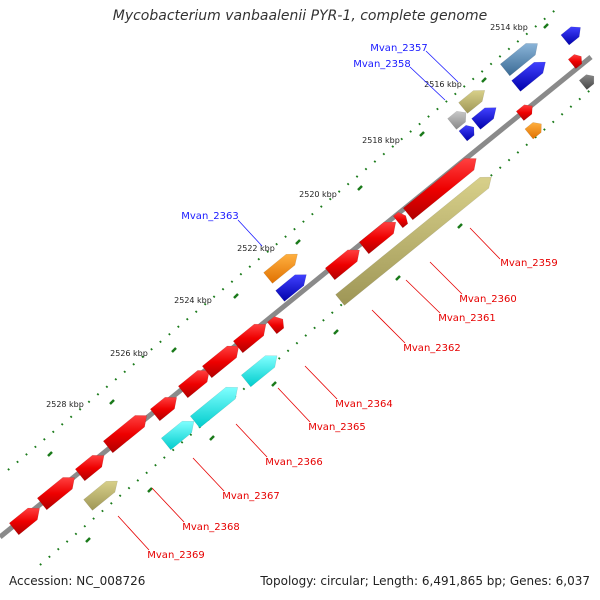  I want to click on gene-label: Mvan_2367, so click(250, 496).